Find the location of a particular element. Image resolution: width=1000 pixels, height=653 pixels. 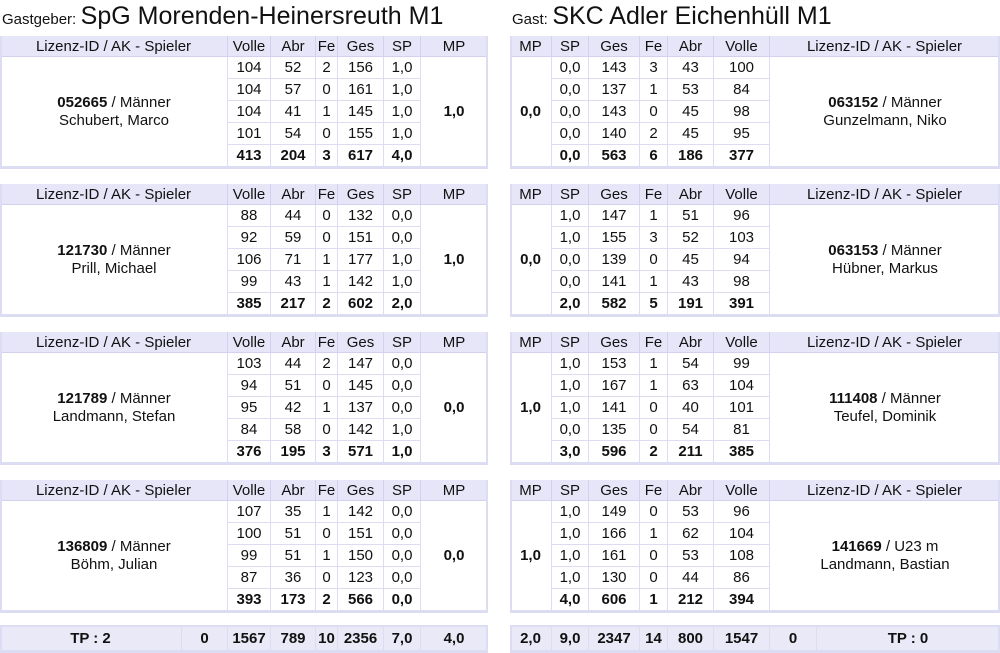

home-score-cell: 1,0 is located at coordinates (402, 112).